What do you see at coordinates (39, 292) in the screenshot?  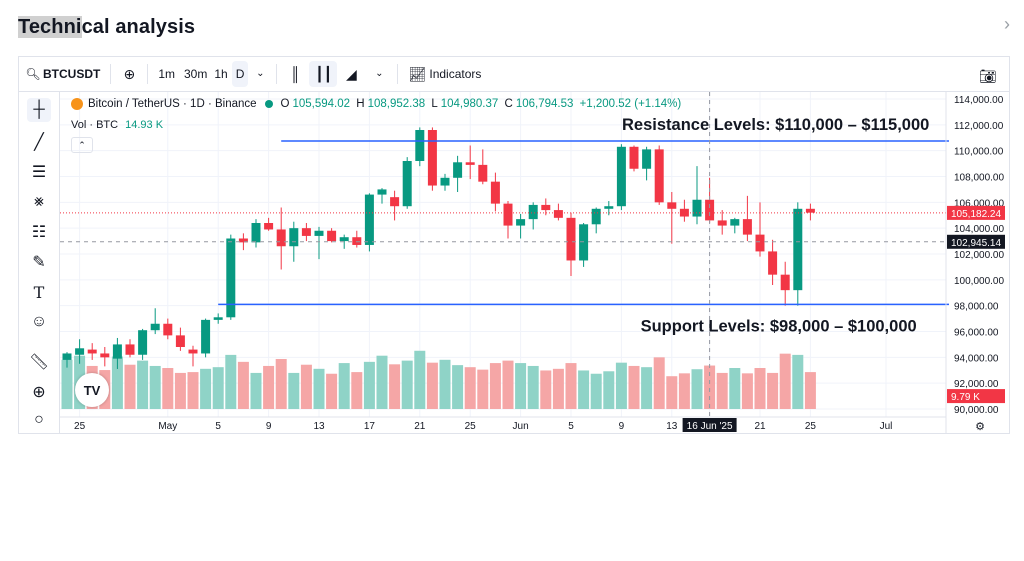 I see `text-tool: T` at bounding box center [39, 292].